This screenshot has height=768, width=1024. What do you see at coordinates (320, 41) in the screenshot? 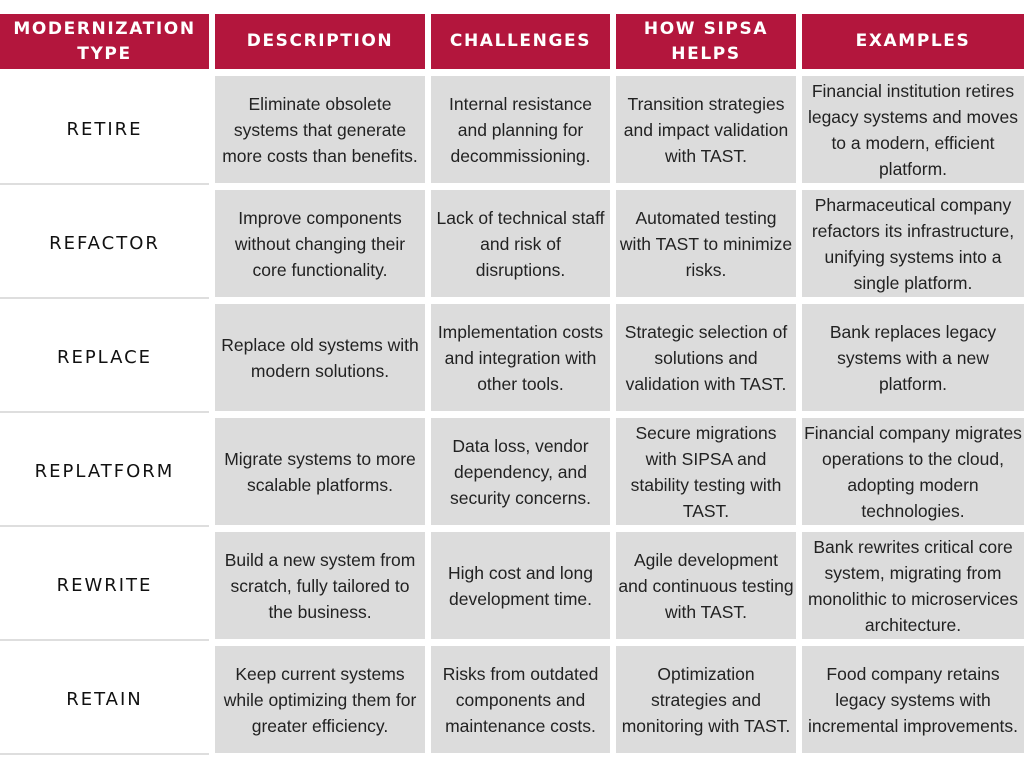
I see `header-description: DESCRIPTION` at bounding box center [320, 41].